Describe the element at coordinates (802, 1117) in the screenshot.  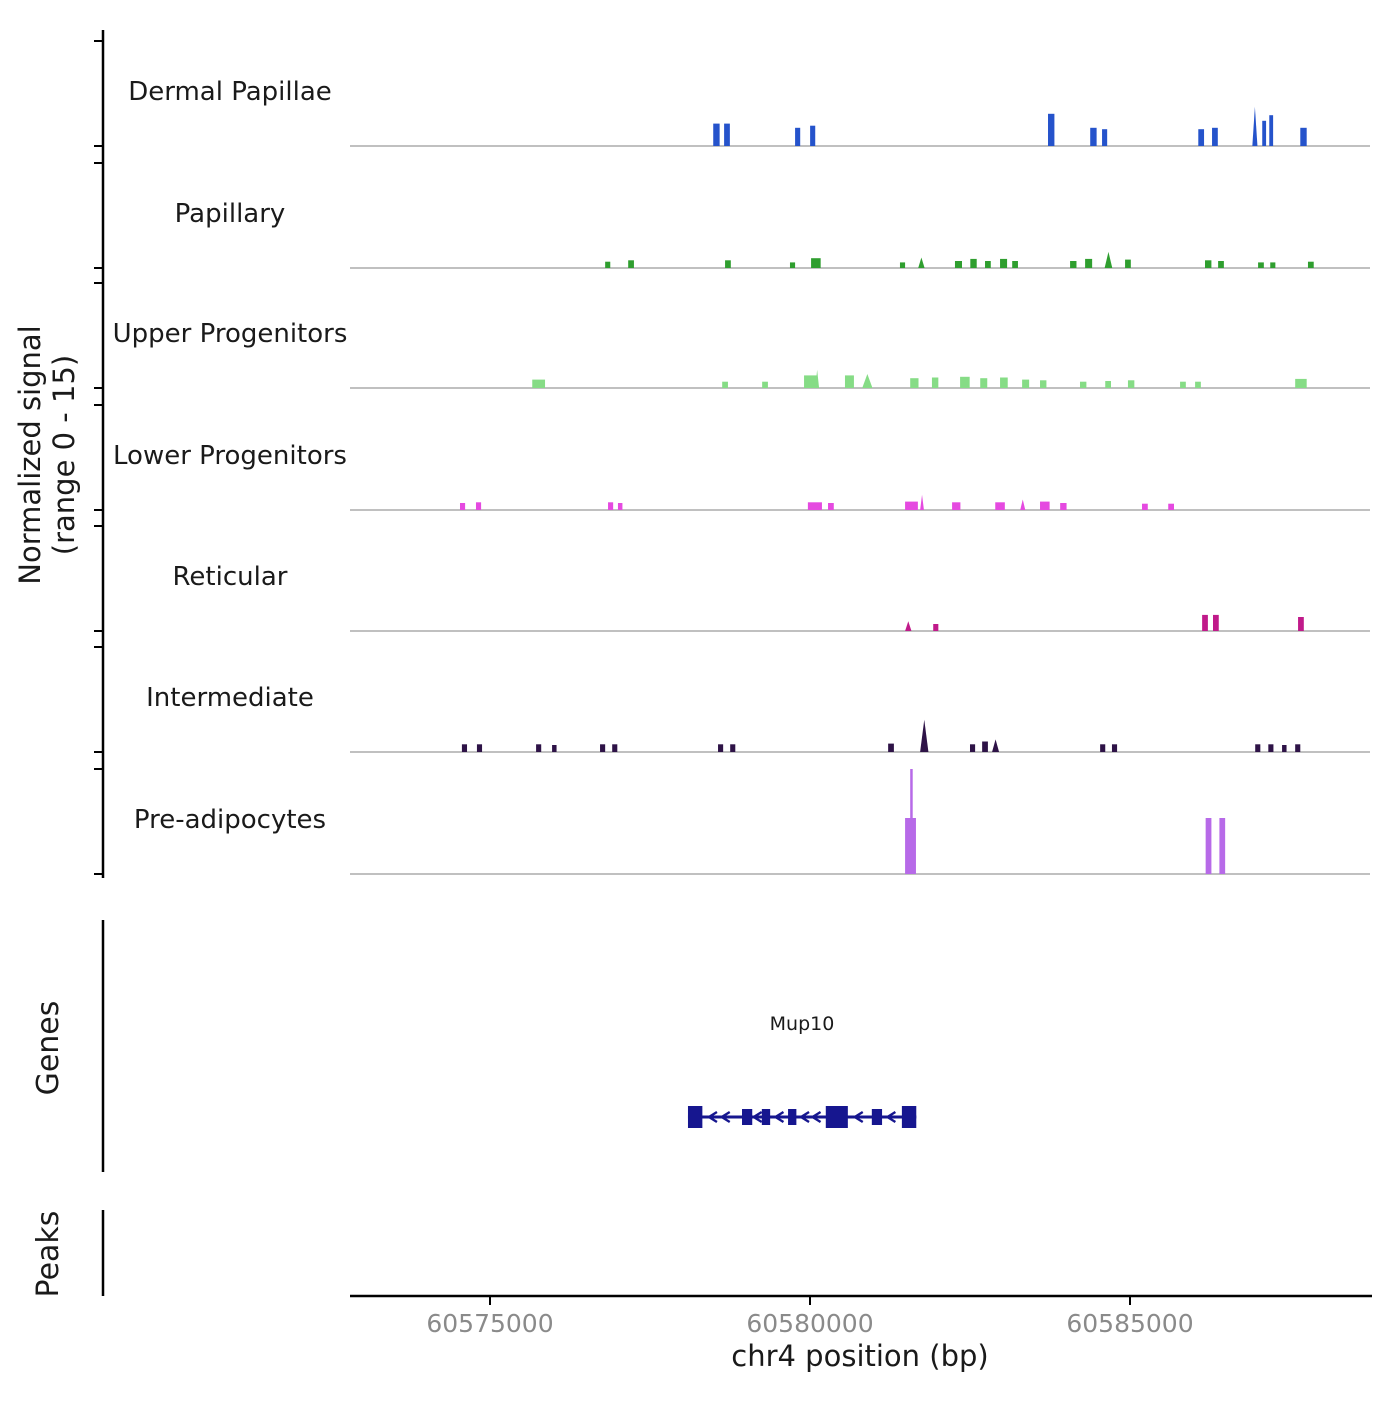
I see `gene-model-layer` at that location.